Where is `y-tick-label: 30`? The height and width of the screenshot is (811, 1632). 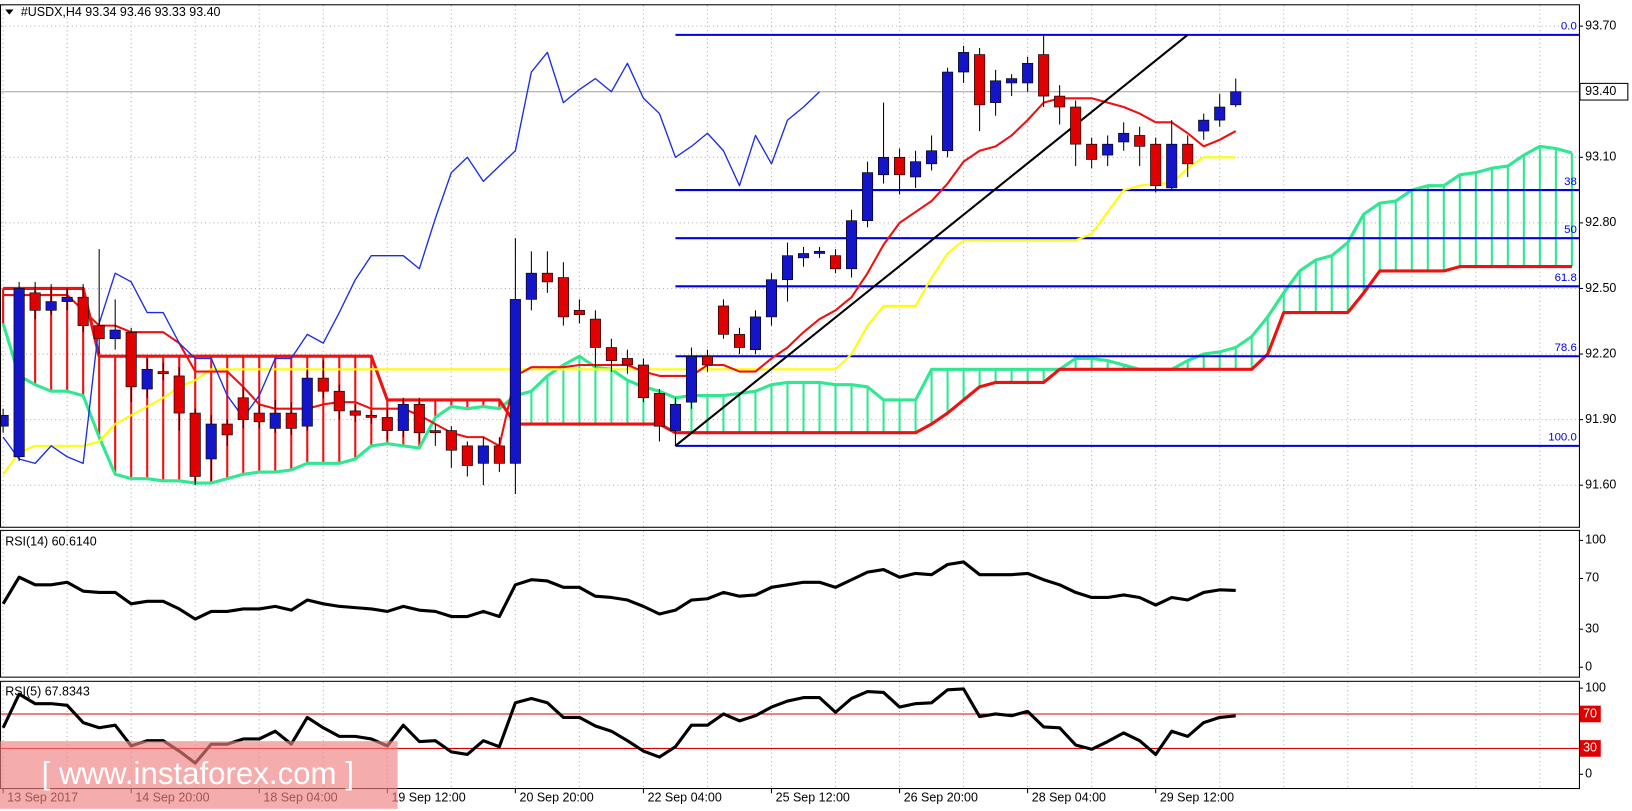 y-tick-label: 30 is located at coordinates (1592, 628).